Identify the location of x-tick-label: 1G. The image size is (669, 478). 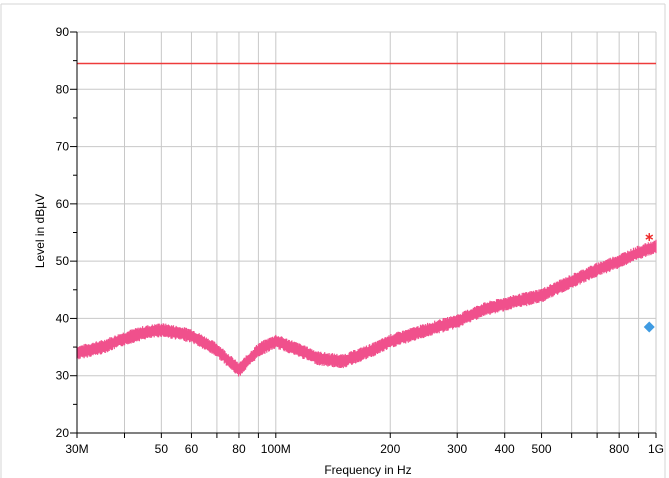
(656, 449).